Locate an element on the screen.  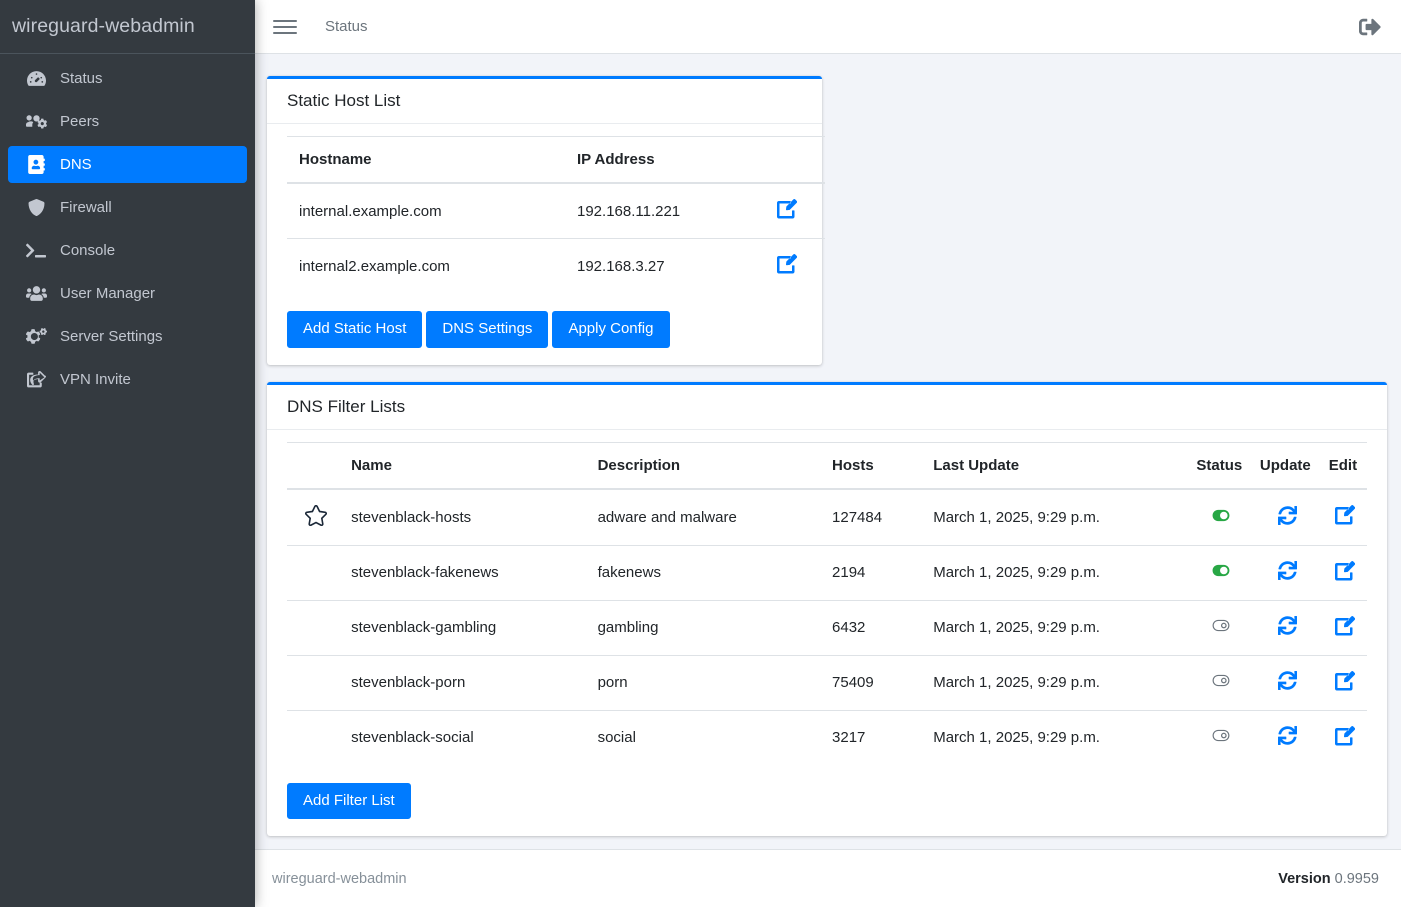
hamburger-icon is located at coordinates (285, 27).